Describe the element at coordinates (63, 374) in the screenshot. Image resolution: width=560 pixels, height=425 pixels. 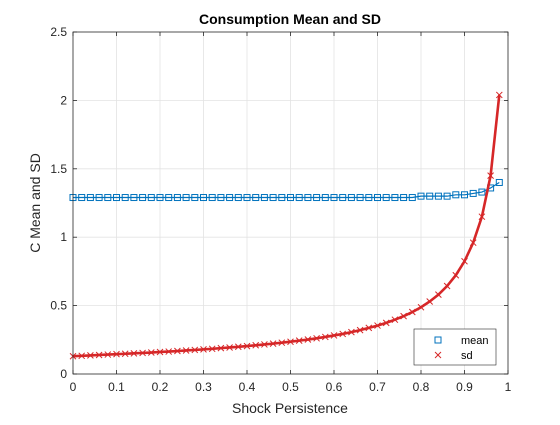
I see `y-tick-label: 0` at that location.